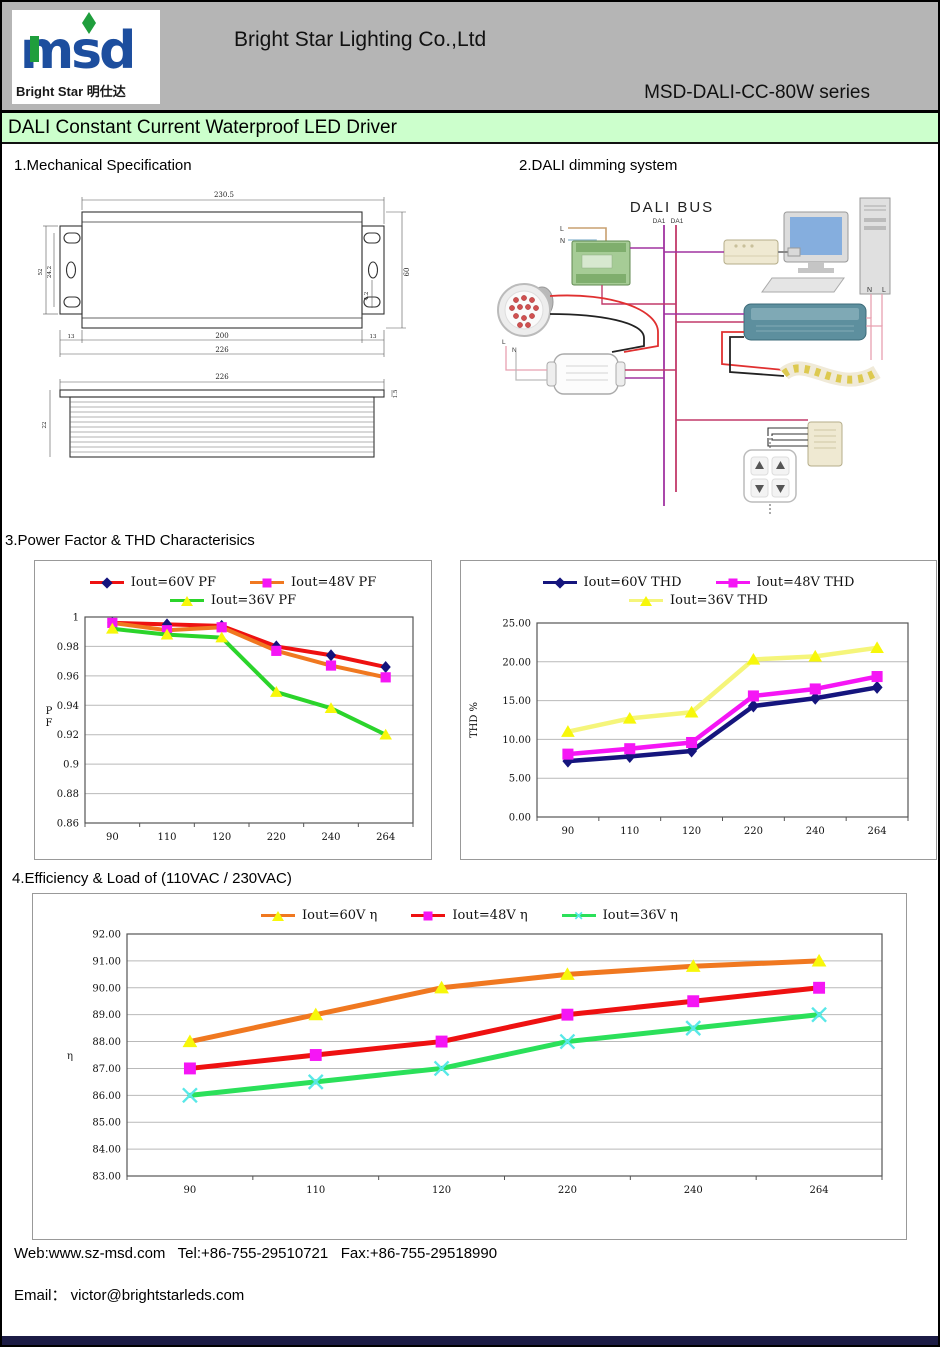 The height and width of the screenshot is (1347, 940). Describe the element at coordinates (698, 600) in the screenshot. I see `legend-item: Iout=36V THD` at that location.